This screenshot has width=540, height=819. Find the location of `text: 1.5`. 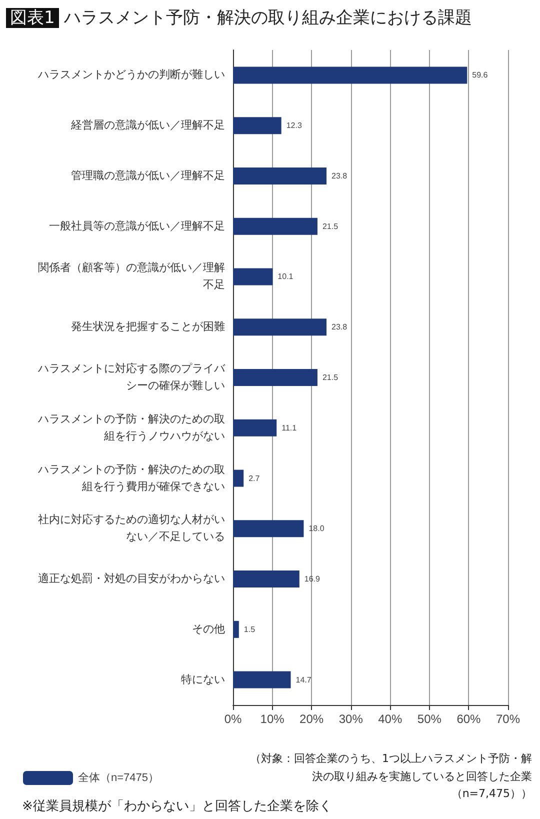

text: 1.5 is located at coordinates (250, 629).